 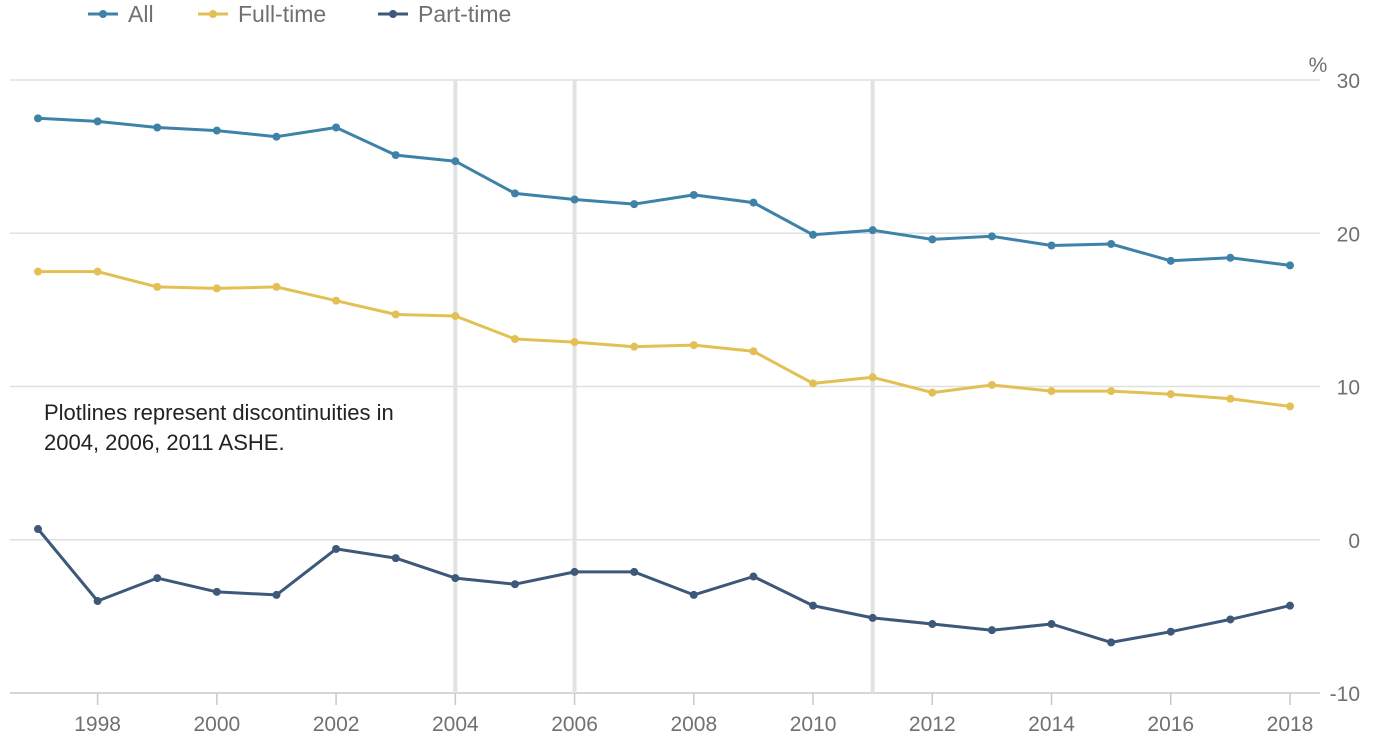 What do you see at coordinates (1345, 694) in the screenshot?
I see `y-tick-label: -10` at bounding box center [1345, 694].